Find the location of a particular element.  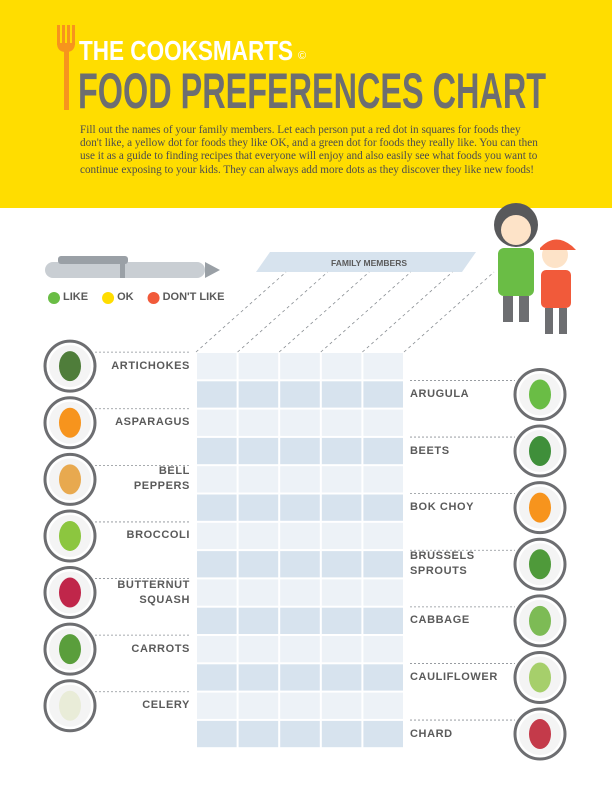

food-label: CHARD is located at coordinates (431, 733).